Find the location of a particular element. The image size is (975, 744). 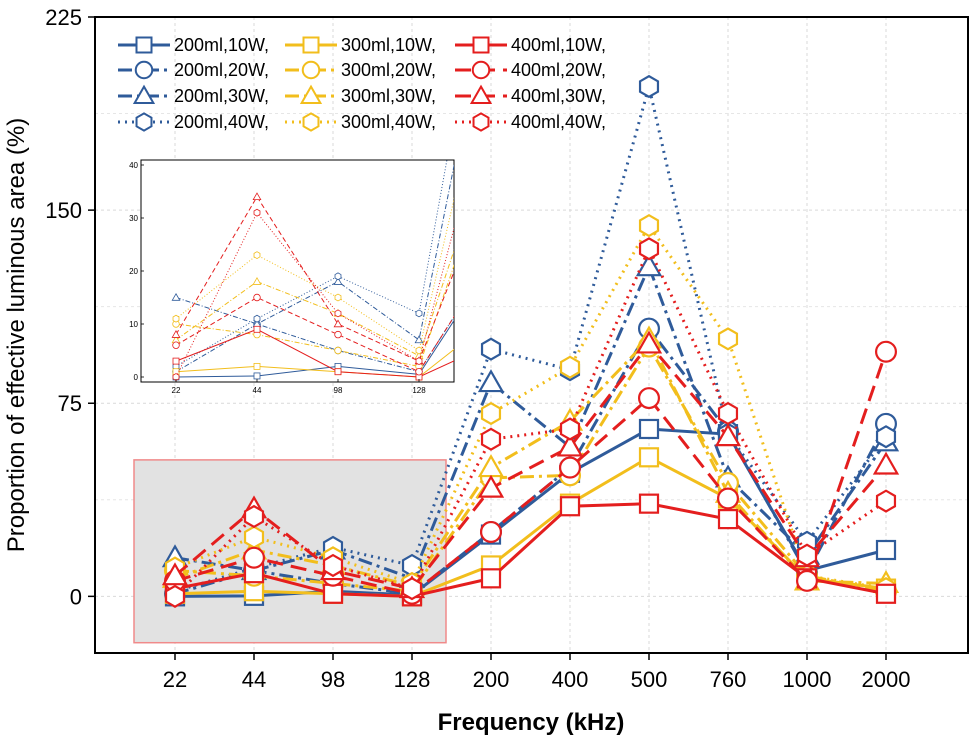

y-tick-label: 225 is located at coordinates (63, 17).